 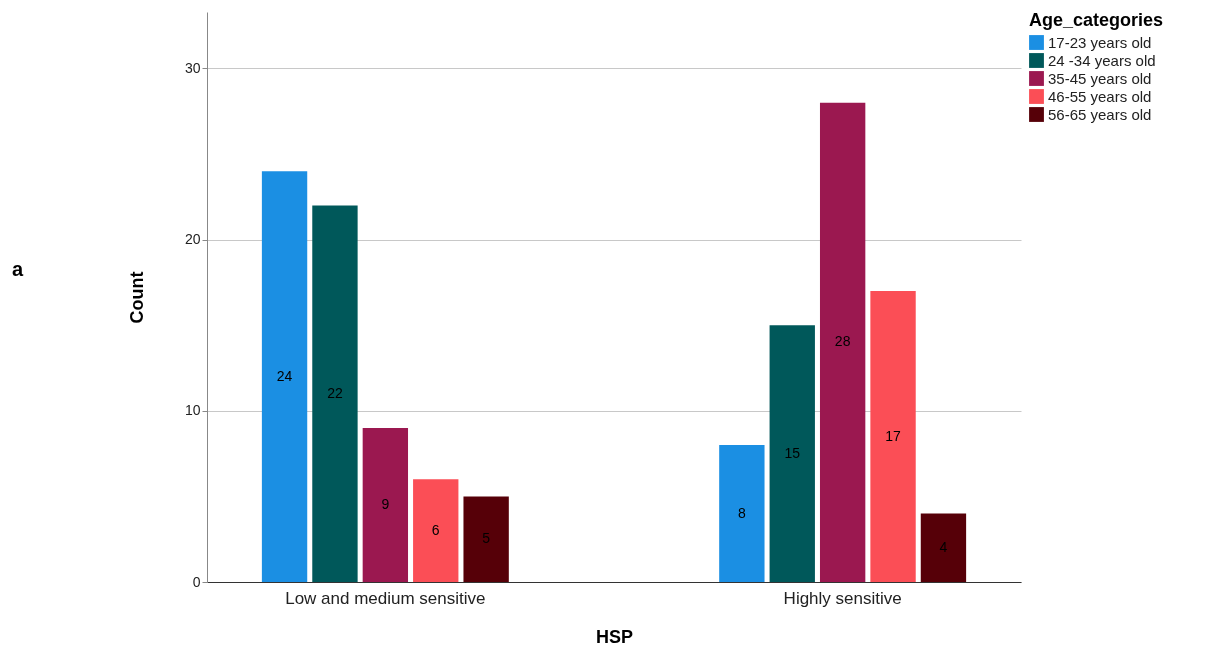 I want to click on data-label: 9, so click(x=385, y=503).